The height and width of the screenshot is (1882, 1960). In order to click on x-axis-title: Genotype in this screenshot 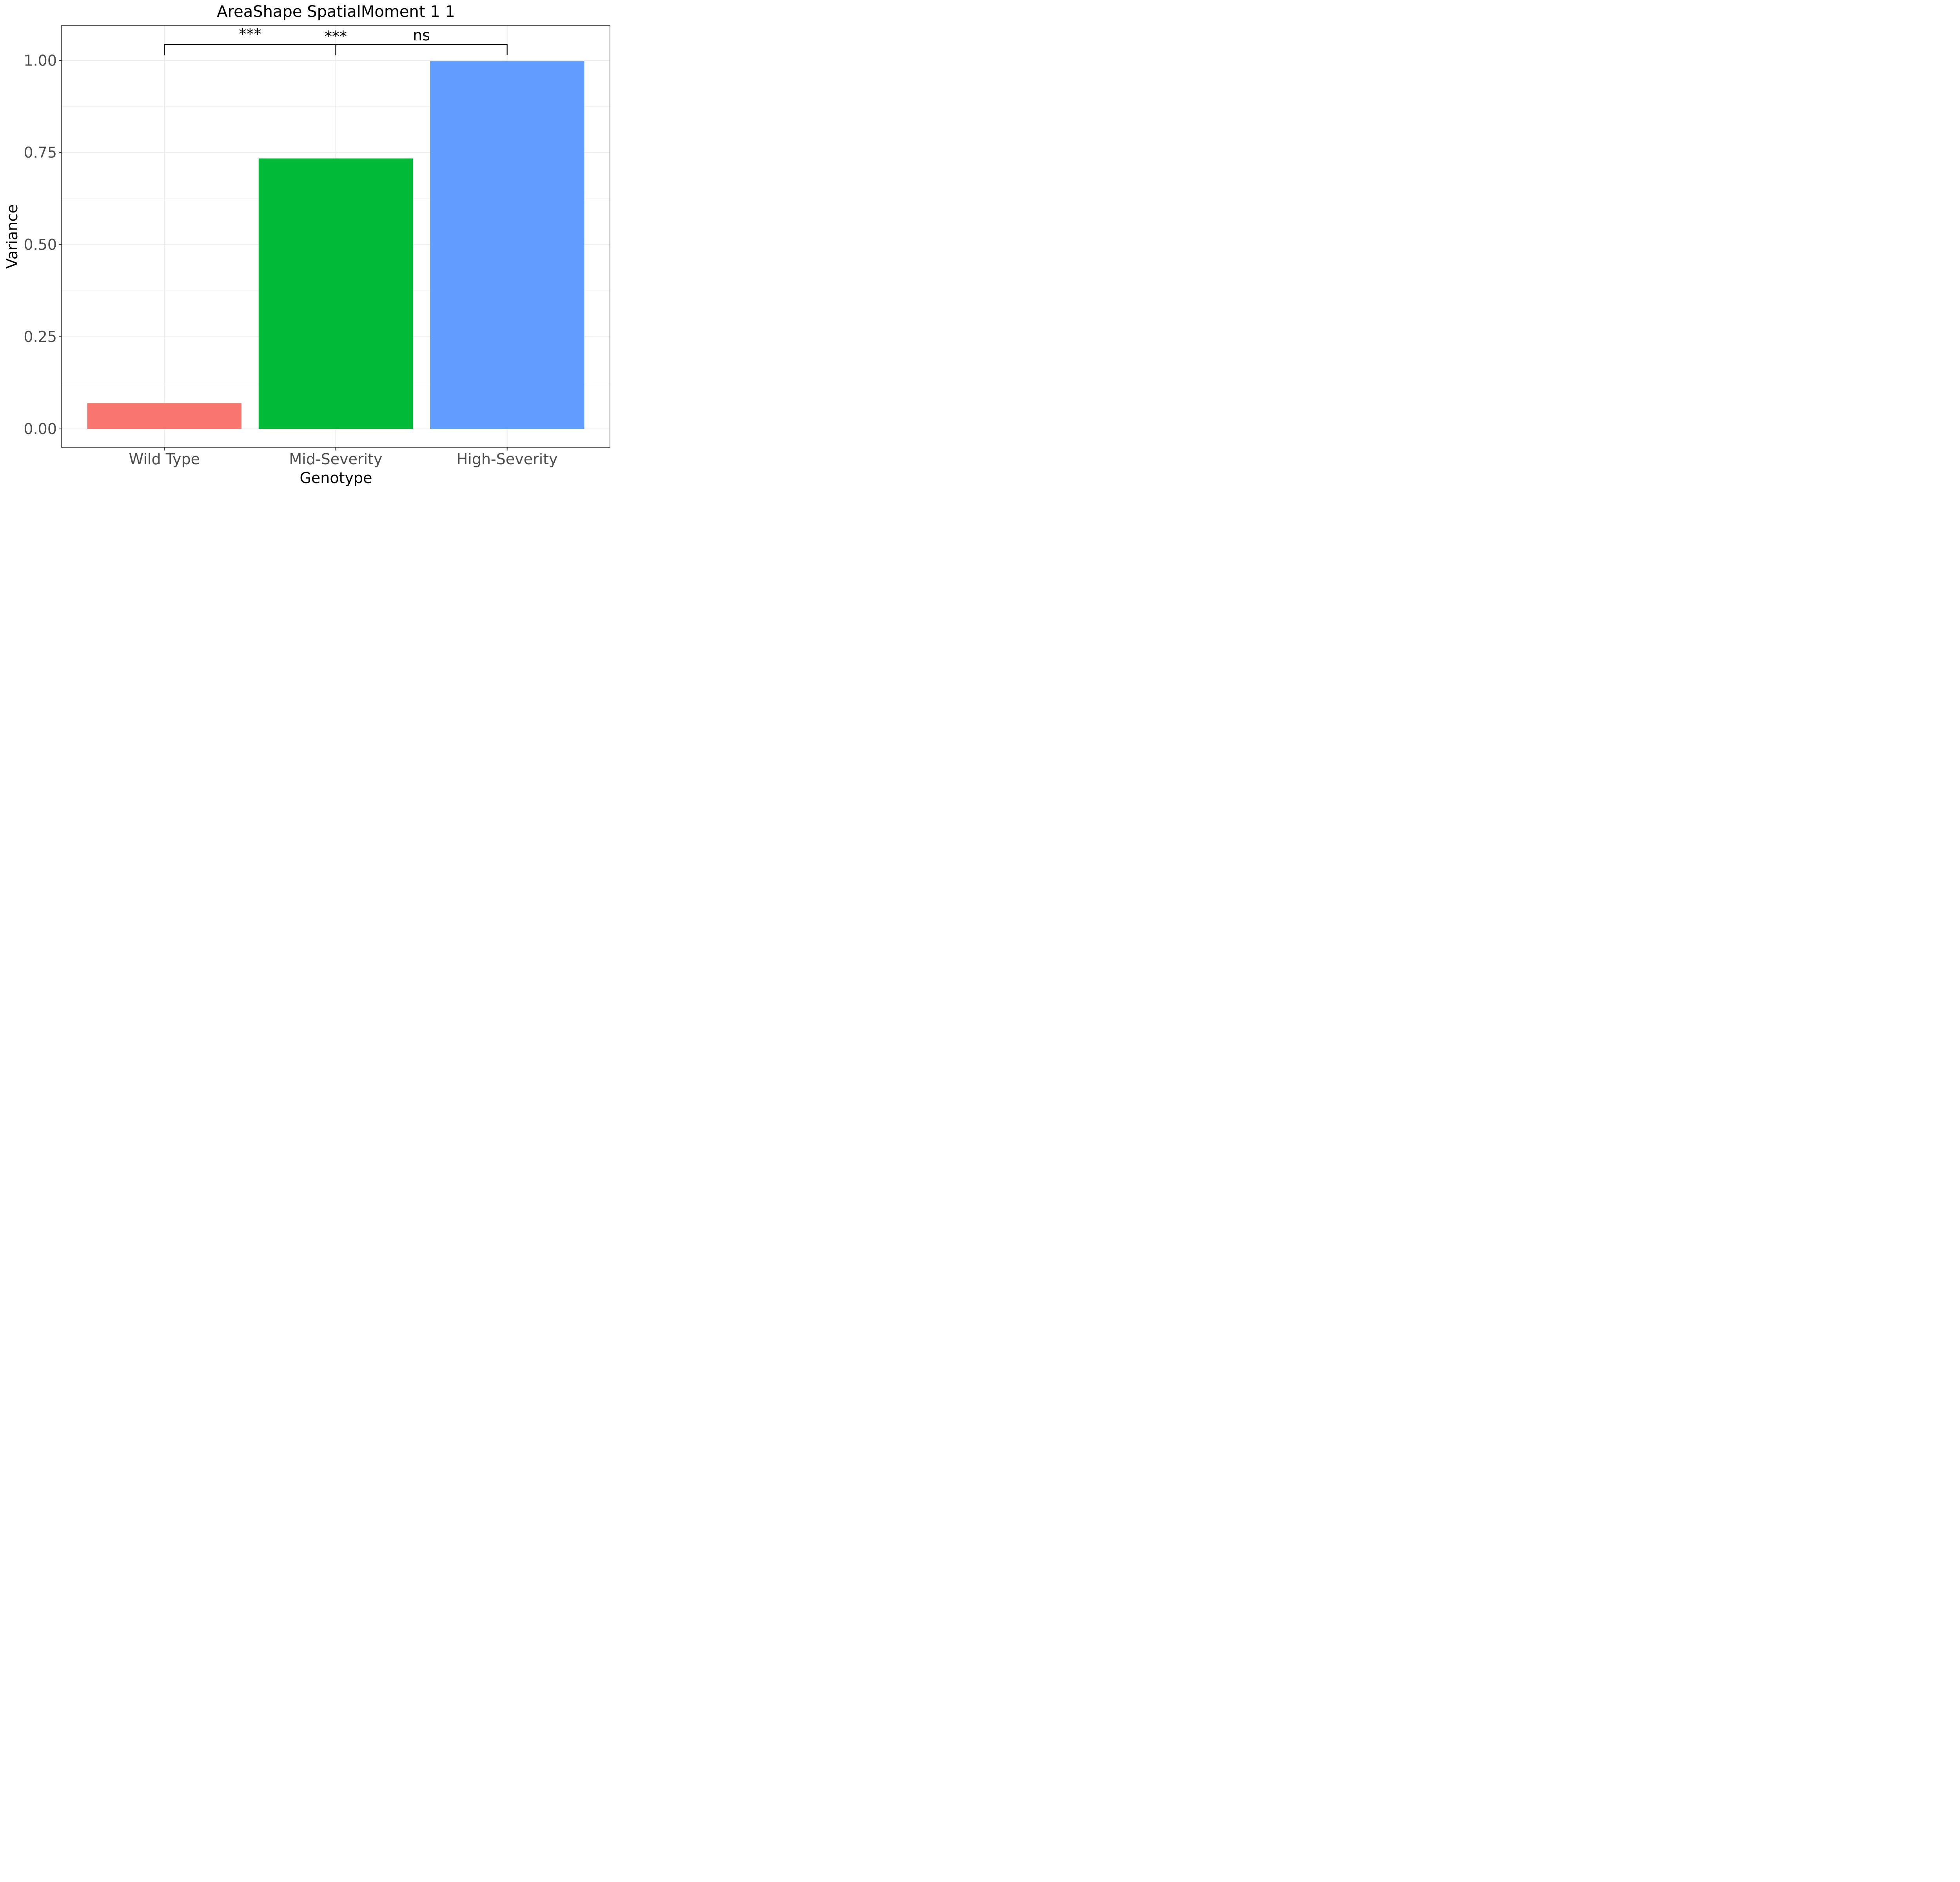, I will do `click(335, 478)`.